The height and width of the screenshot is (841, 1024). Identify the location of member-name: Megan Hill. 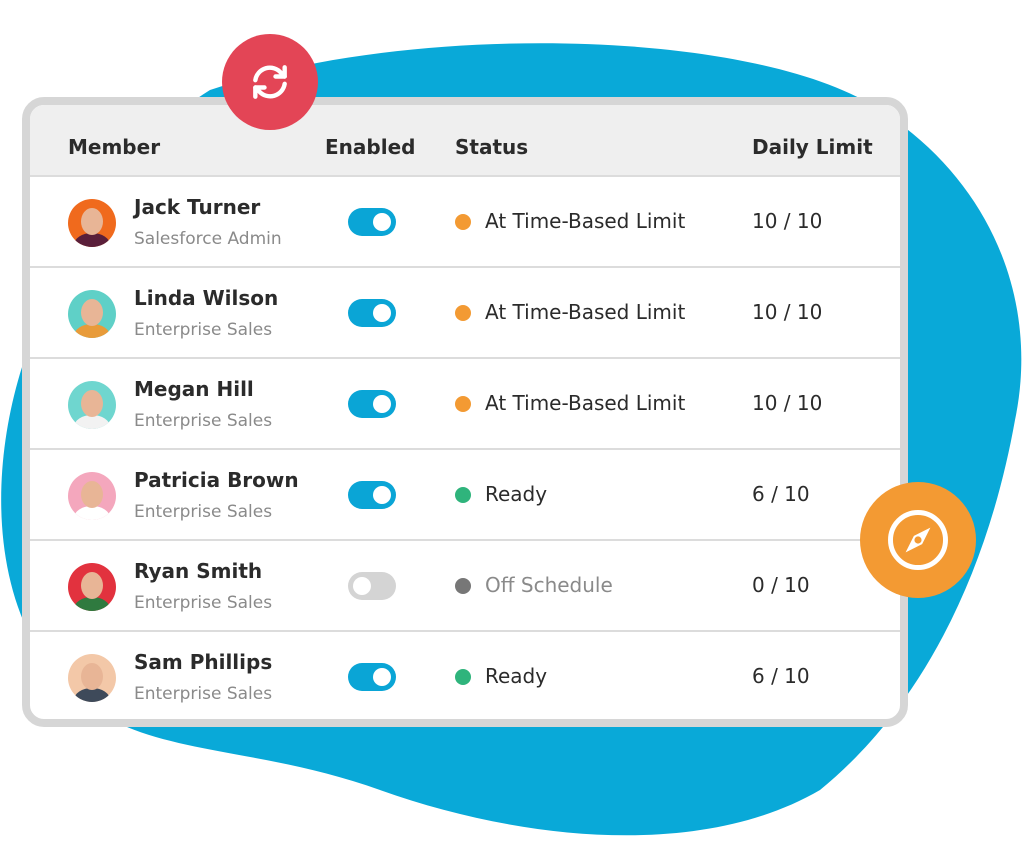
(194, 389).